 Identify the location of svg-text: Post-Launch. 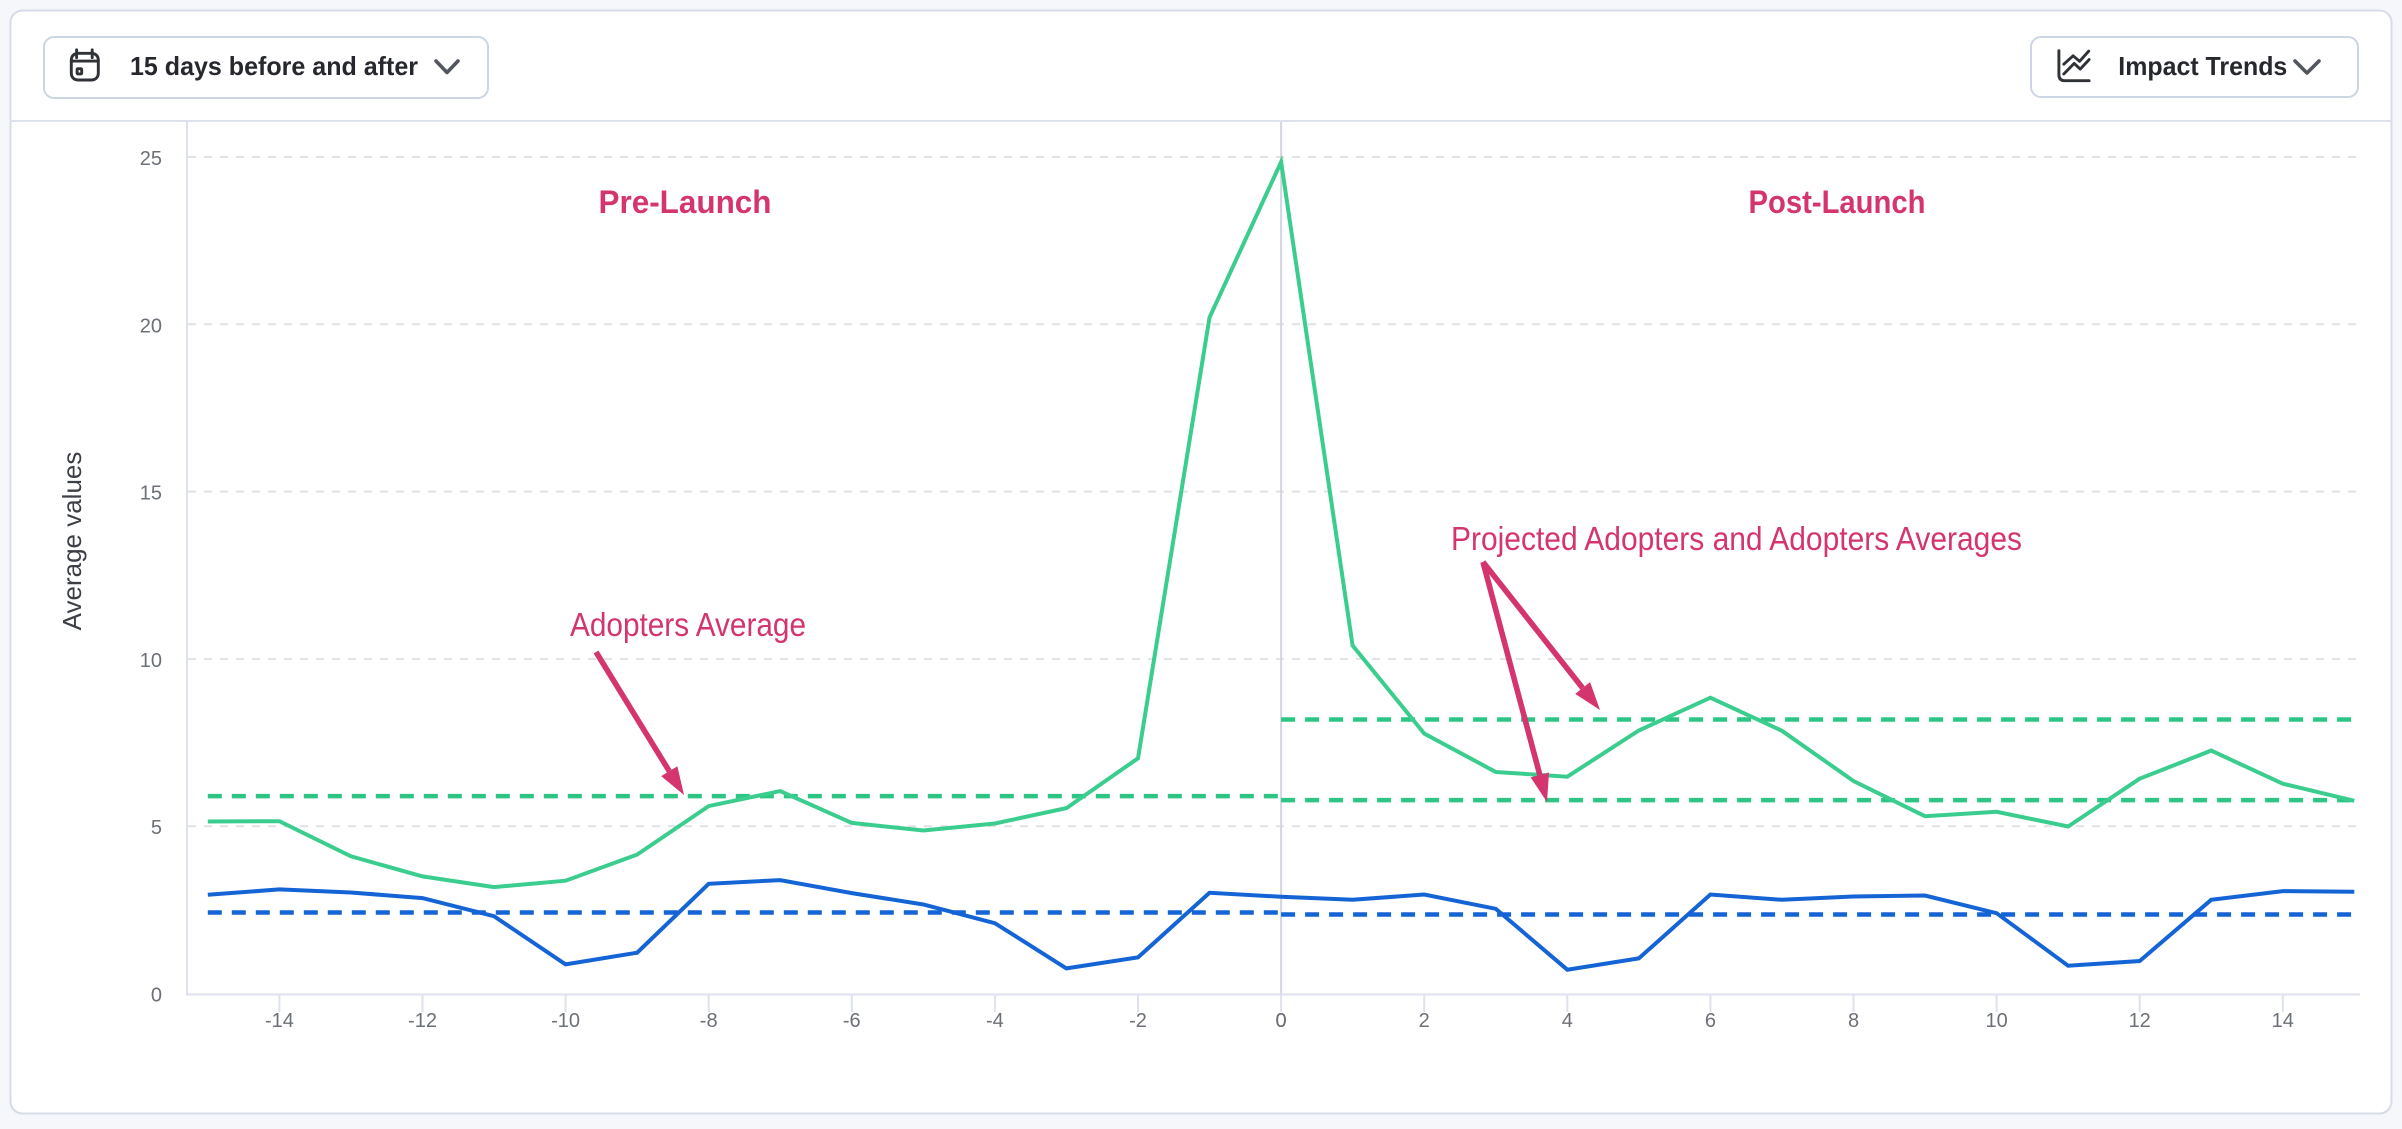
(1837, 202).